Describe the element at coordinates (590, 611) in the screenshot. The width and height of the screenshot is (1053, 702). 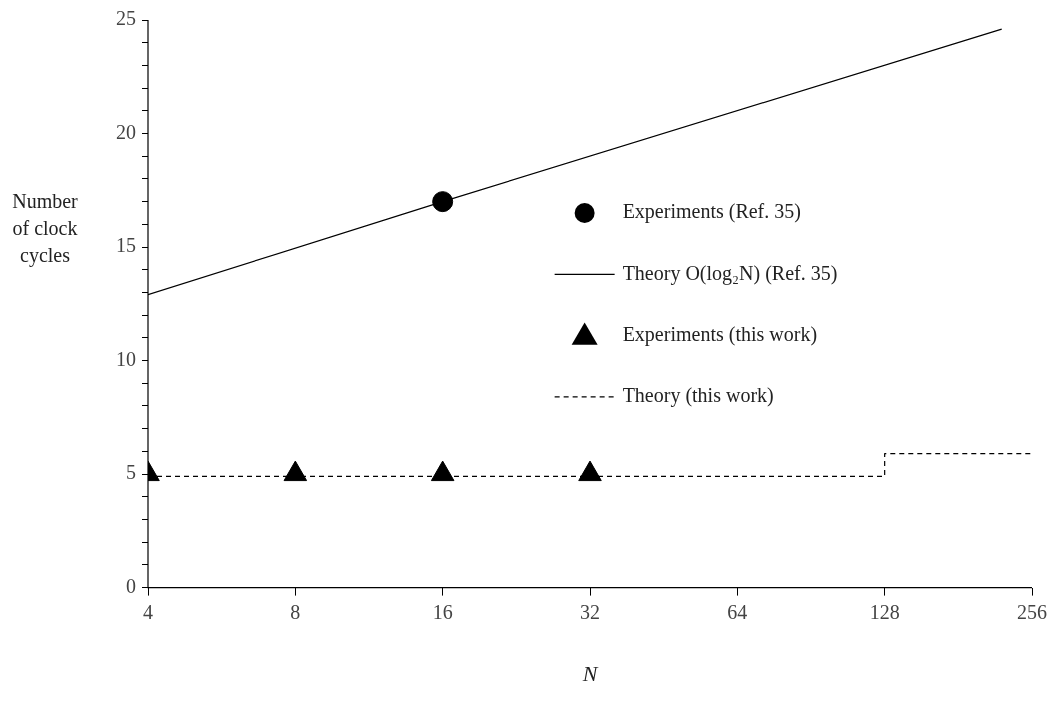
I see `x-tick-label: 32` at that location.